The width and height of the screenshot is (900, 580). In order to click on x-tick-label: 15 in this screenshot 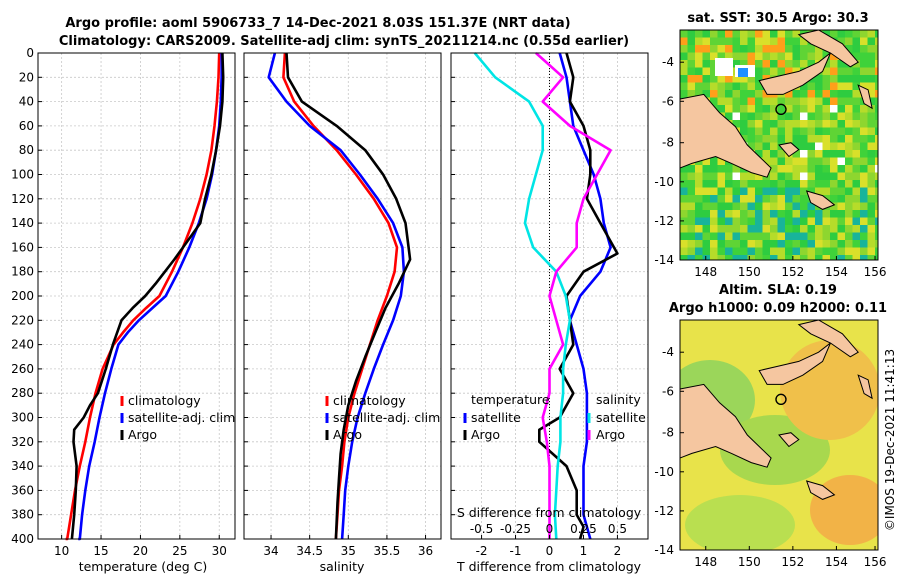, I will do `click(100, 551)`.